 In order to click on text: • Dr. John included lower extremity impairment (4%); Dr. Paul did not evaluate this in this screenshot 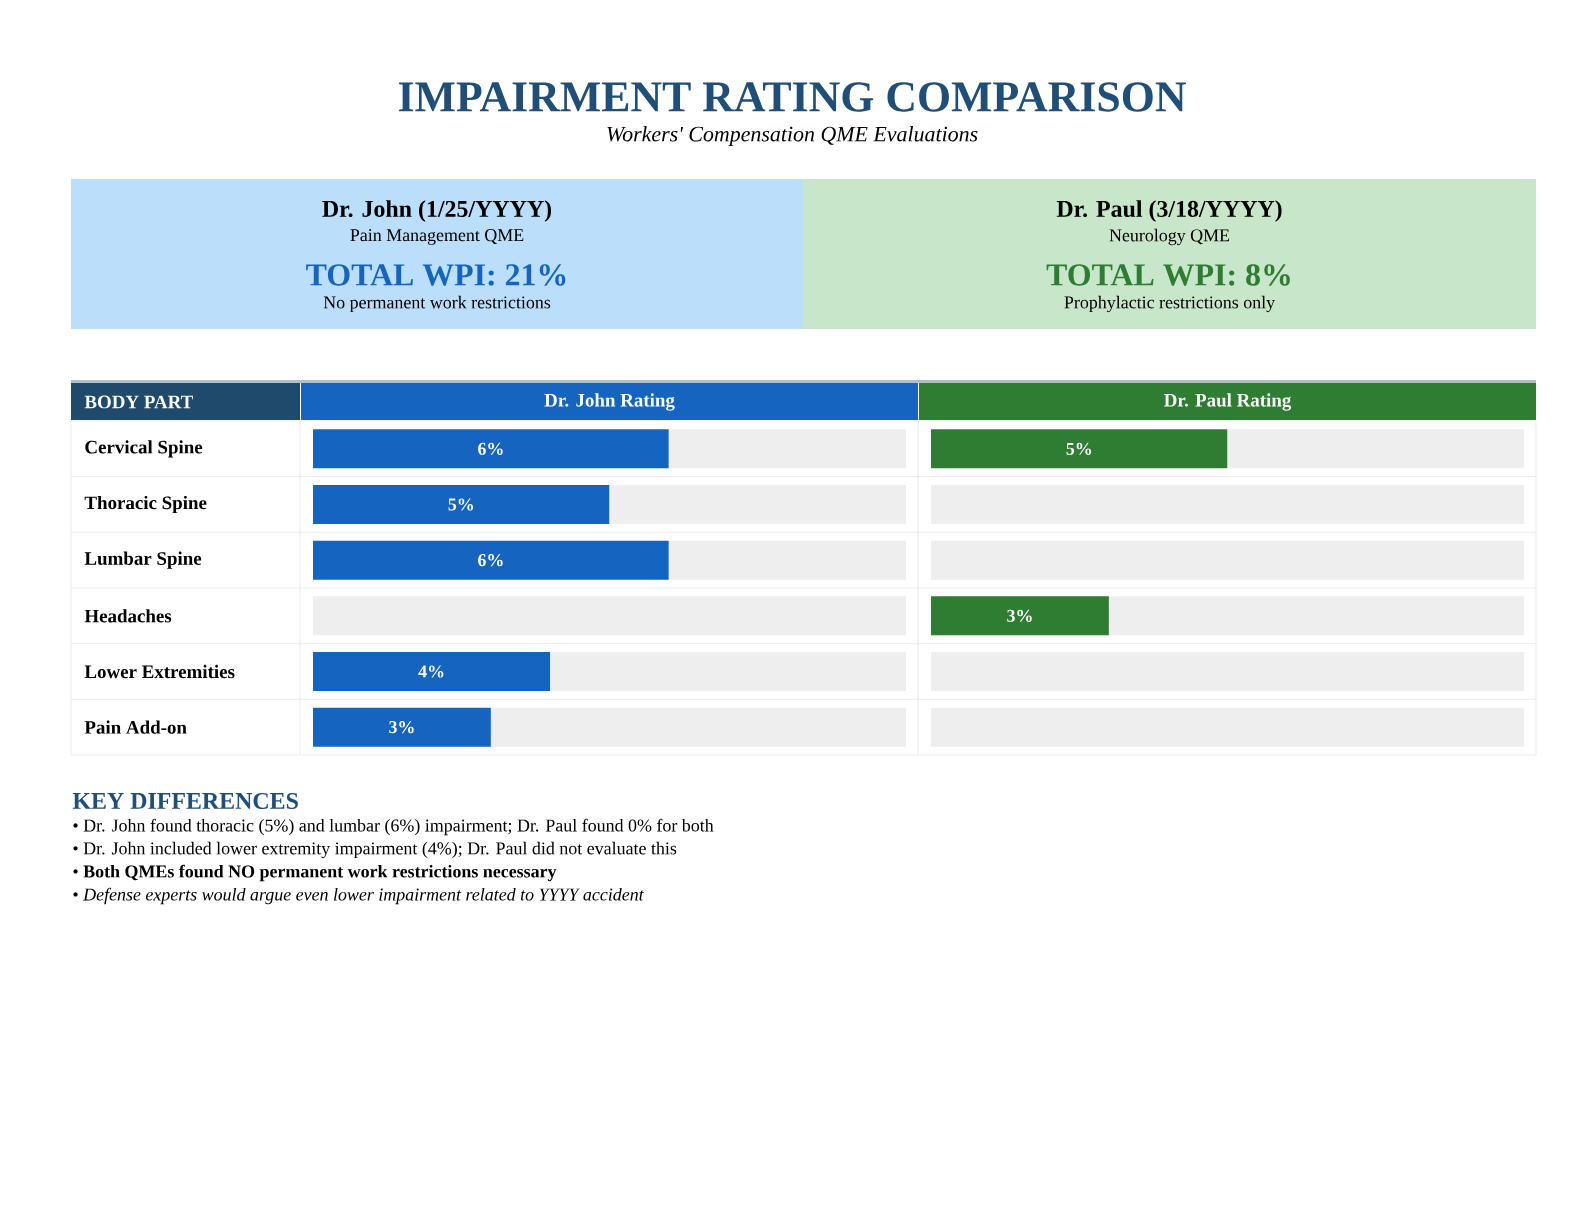, I will do `click(375, 850)`.